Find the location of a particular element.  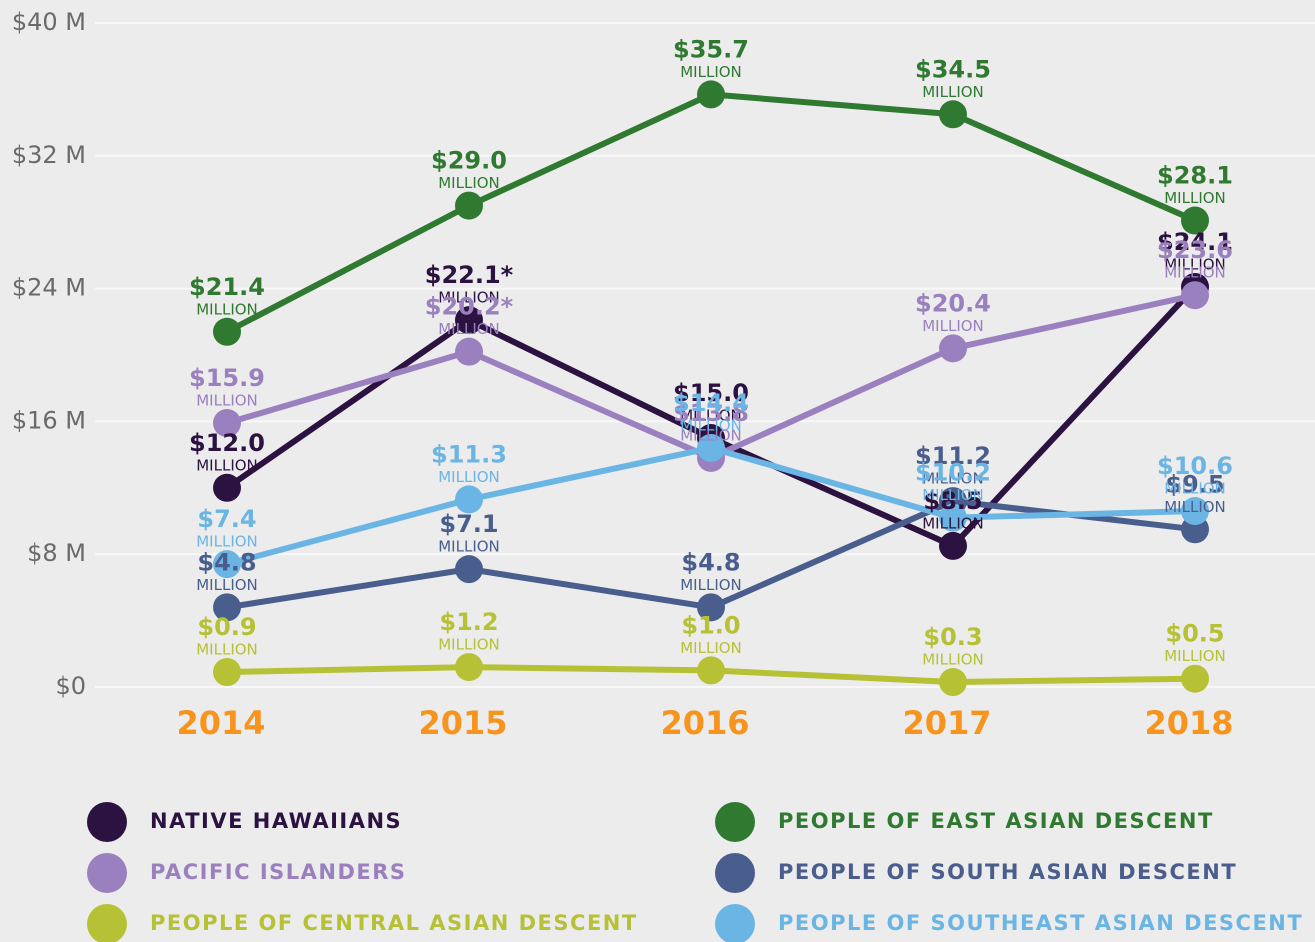

data-label: $13.8 is located at coordinates (711, 413).